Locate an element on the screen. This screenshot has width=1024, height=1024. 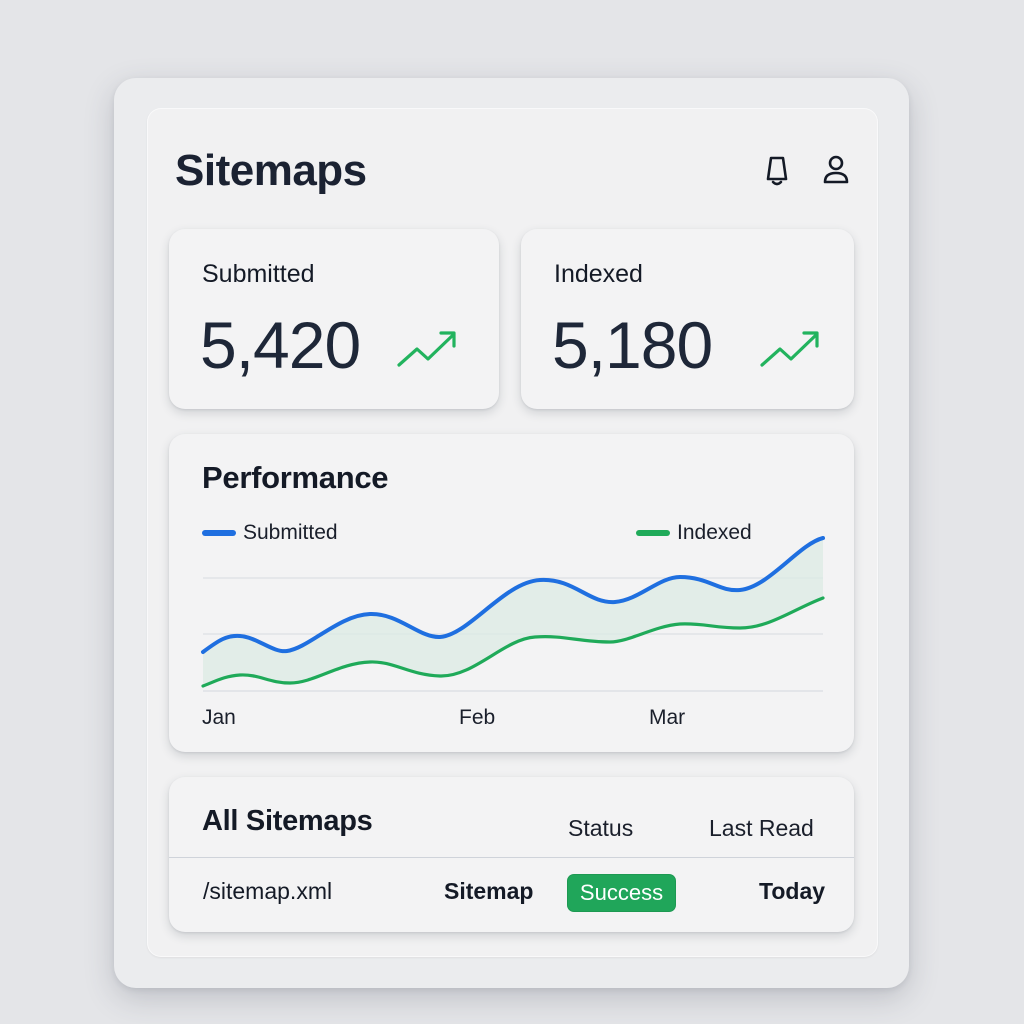
stat-value: 5,420 is located at coordinates (280, 345).